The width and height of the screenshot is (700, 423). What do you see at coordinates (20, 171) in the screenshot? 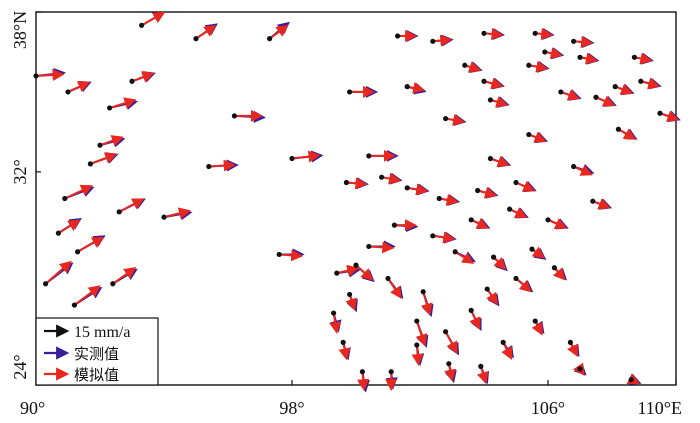
I see `y-tick-label: 32°` at bounding box center [20, 171].